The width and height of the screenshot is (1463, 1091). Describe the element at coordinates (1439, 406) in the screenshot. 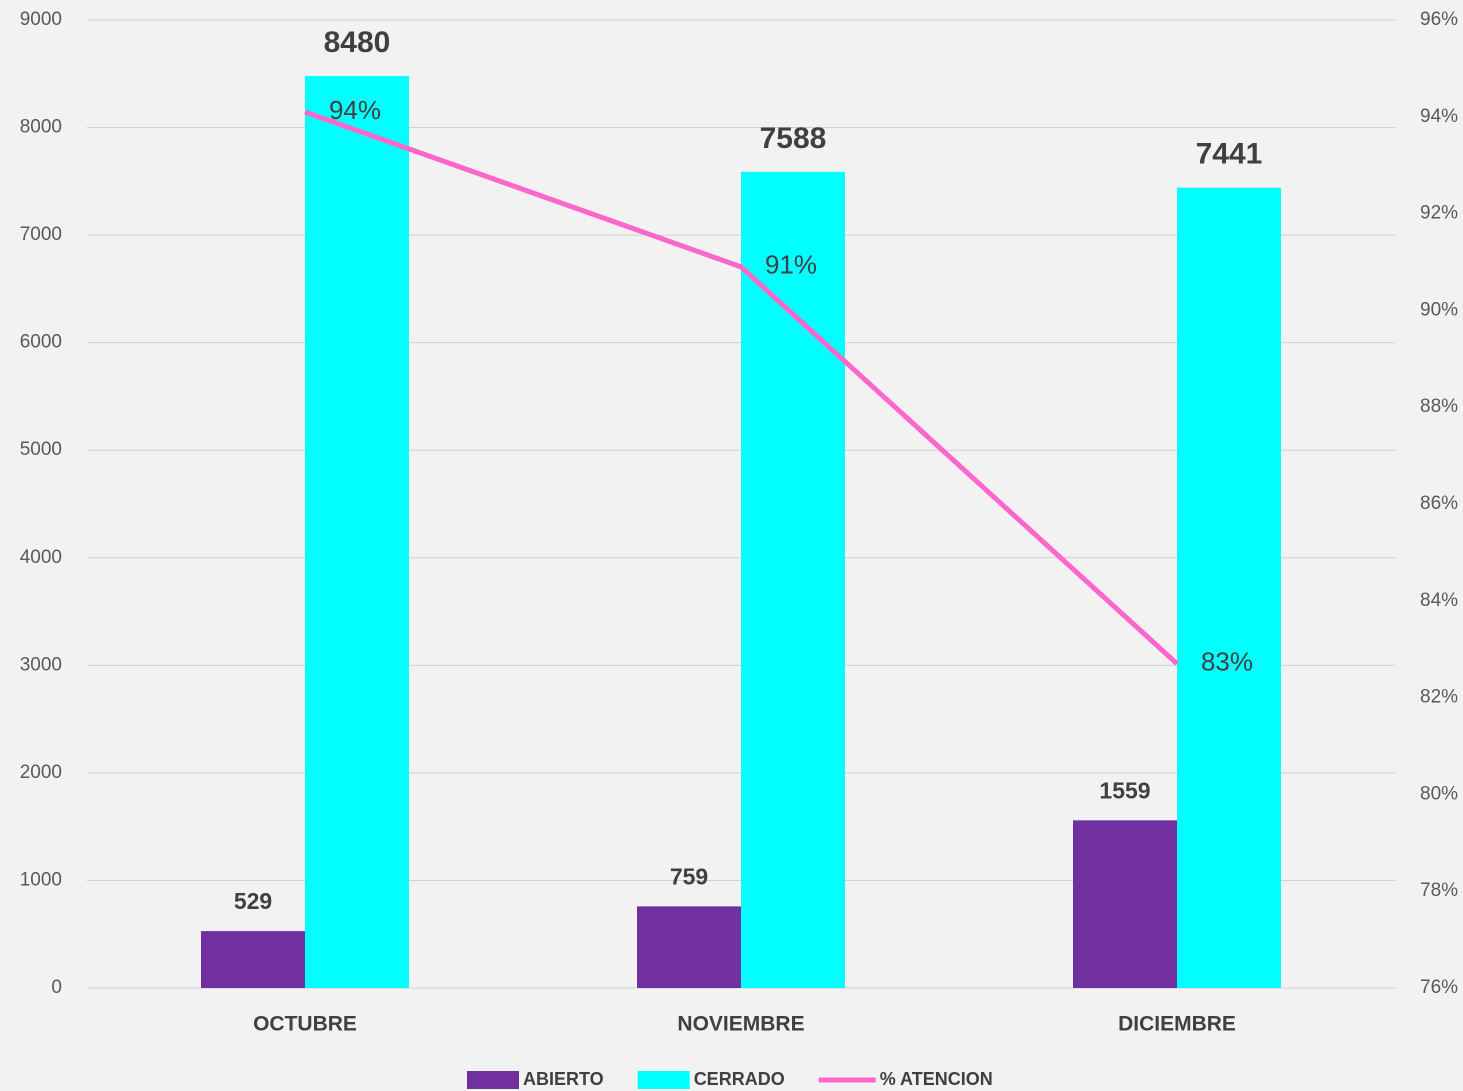

I see `y2-tick-label: 88%` at that location.